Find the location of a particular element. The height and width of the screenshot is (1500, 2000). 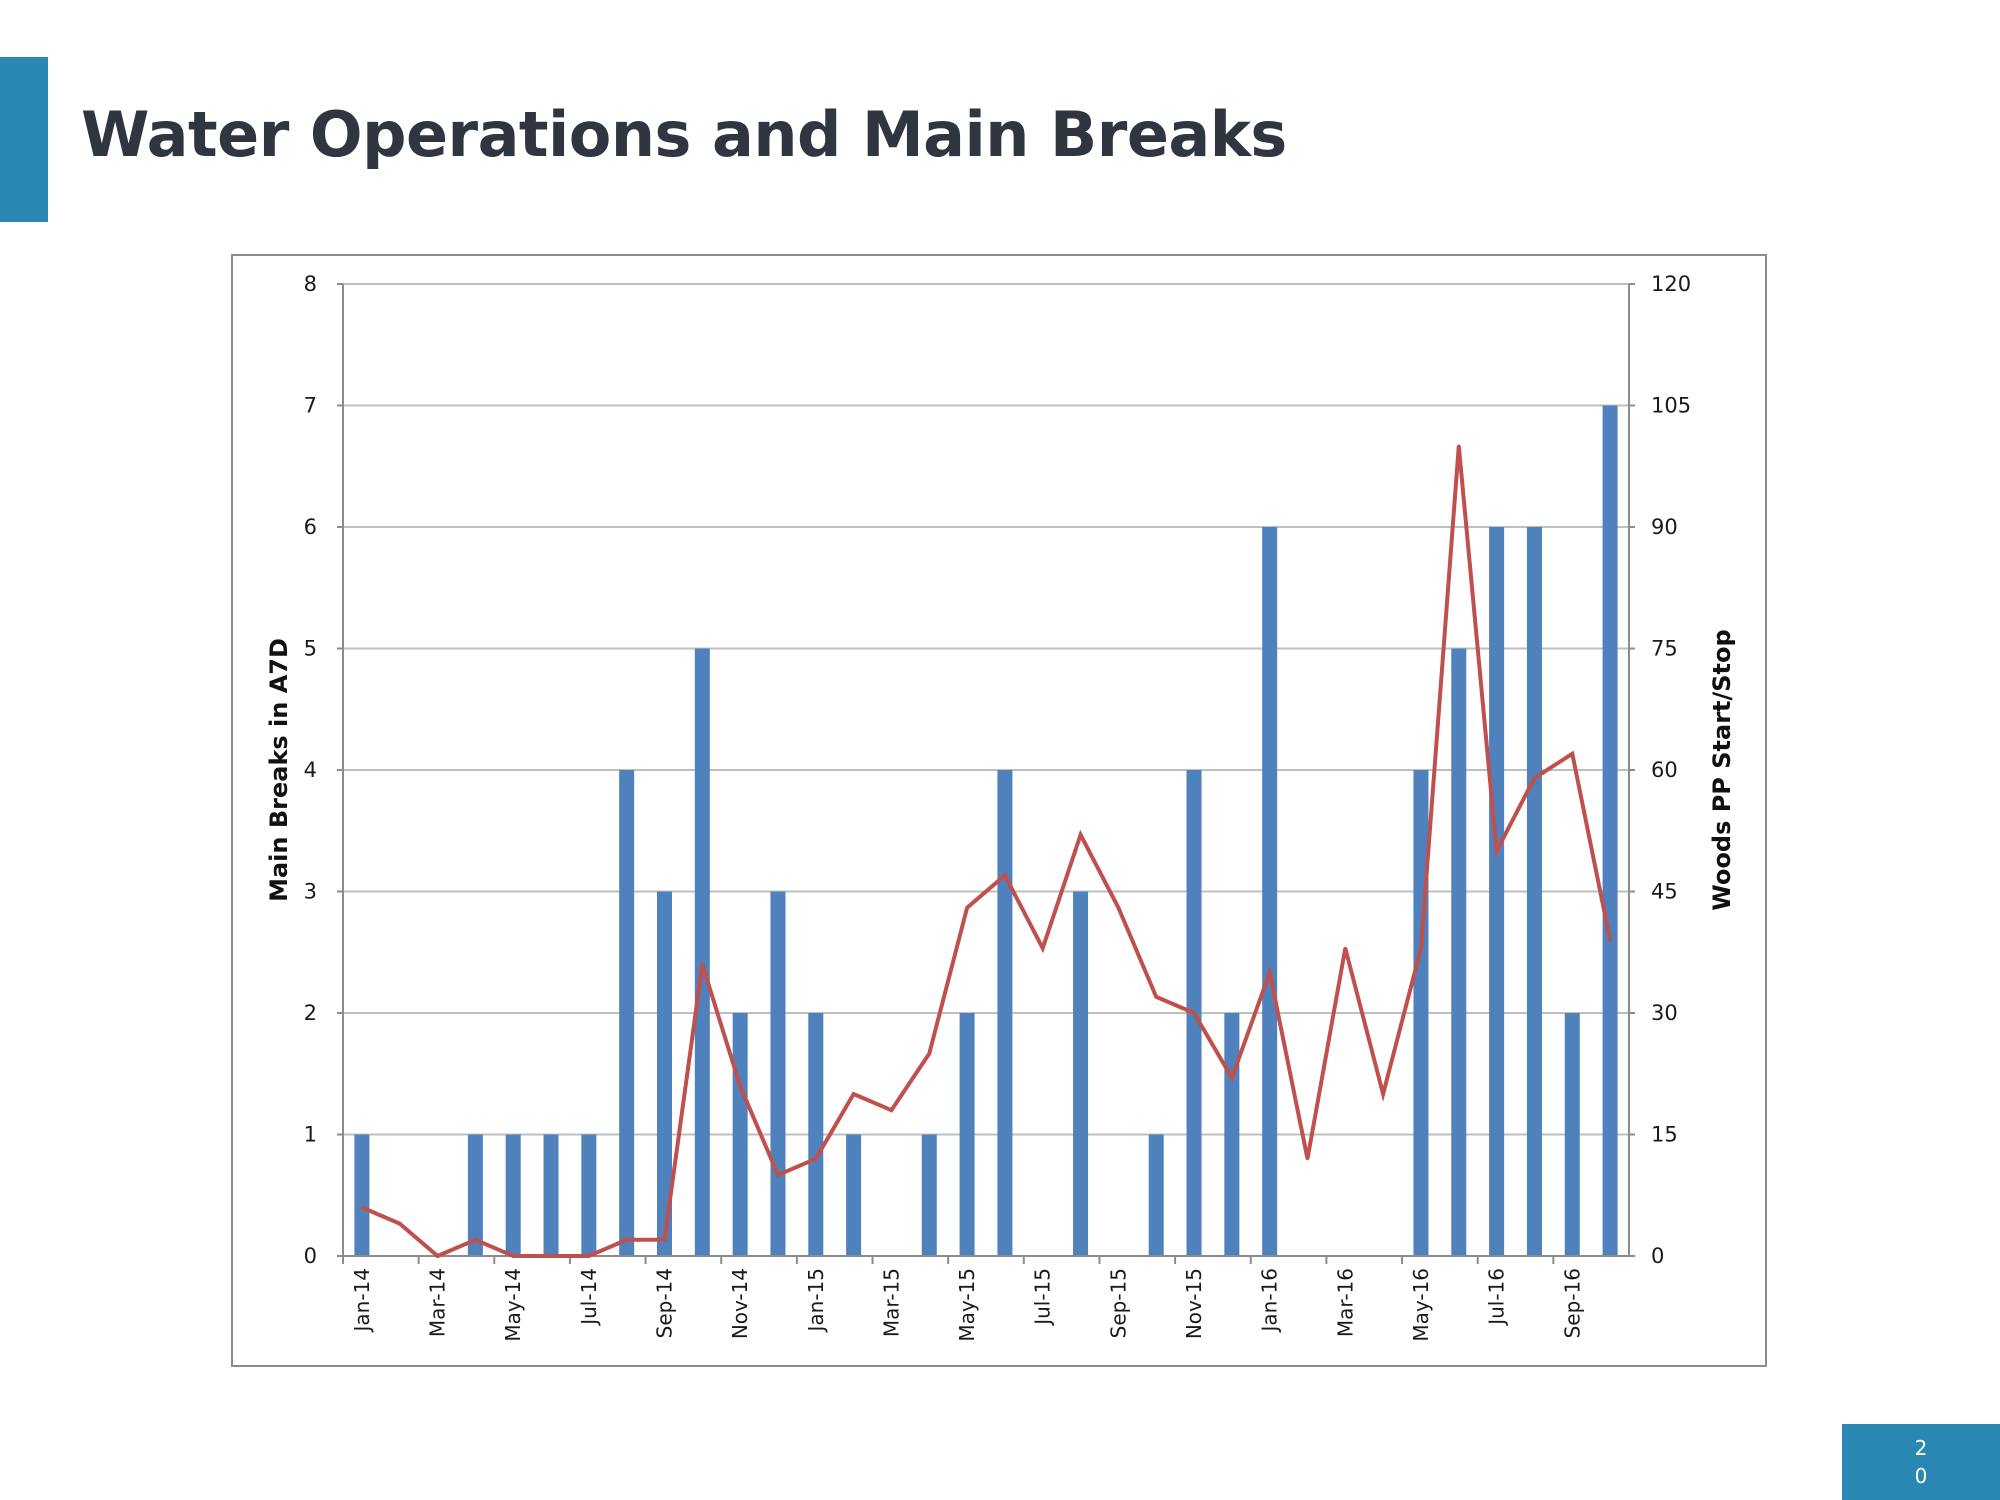

x-tick-label: May-15 is located at coordinates (967, 1305).